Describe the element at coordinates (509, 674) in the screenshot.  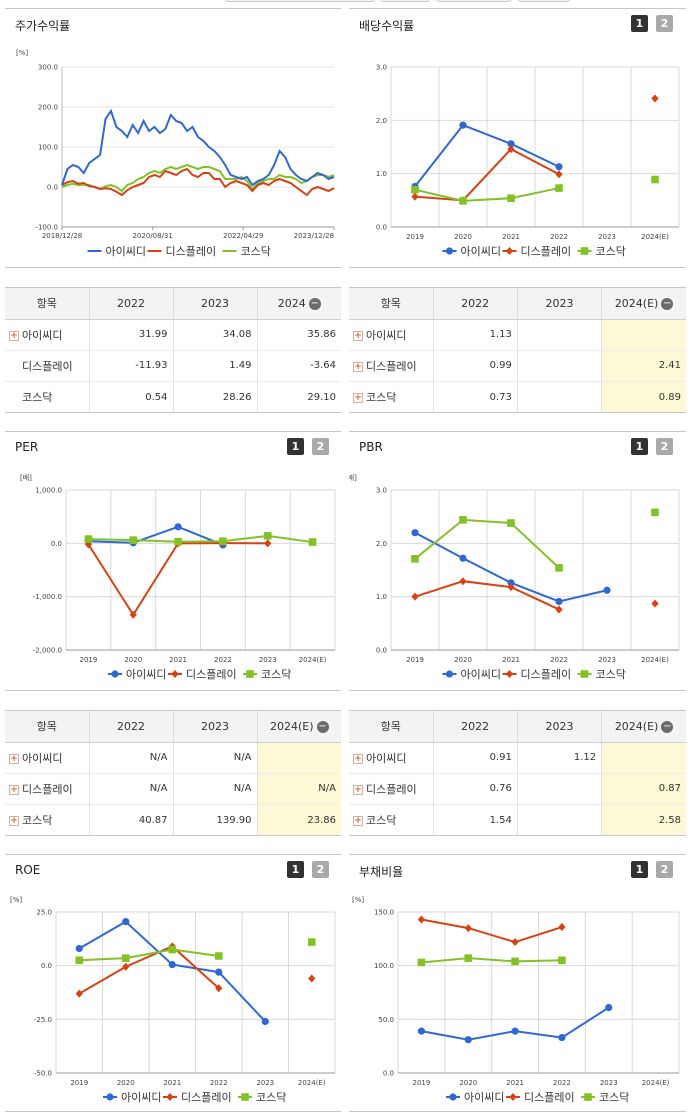
I see `legend-marker-display` at that location.